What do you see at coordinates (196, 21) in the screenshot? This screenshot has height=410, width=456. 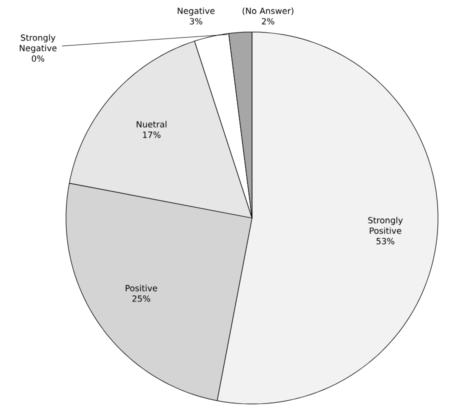 I see `data-label: 3%` at bounding box center [196, 21].